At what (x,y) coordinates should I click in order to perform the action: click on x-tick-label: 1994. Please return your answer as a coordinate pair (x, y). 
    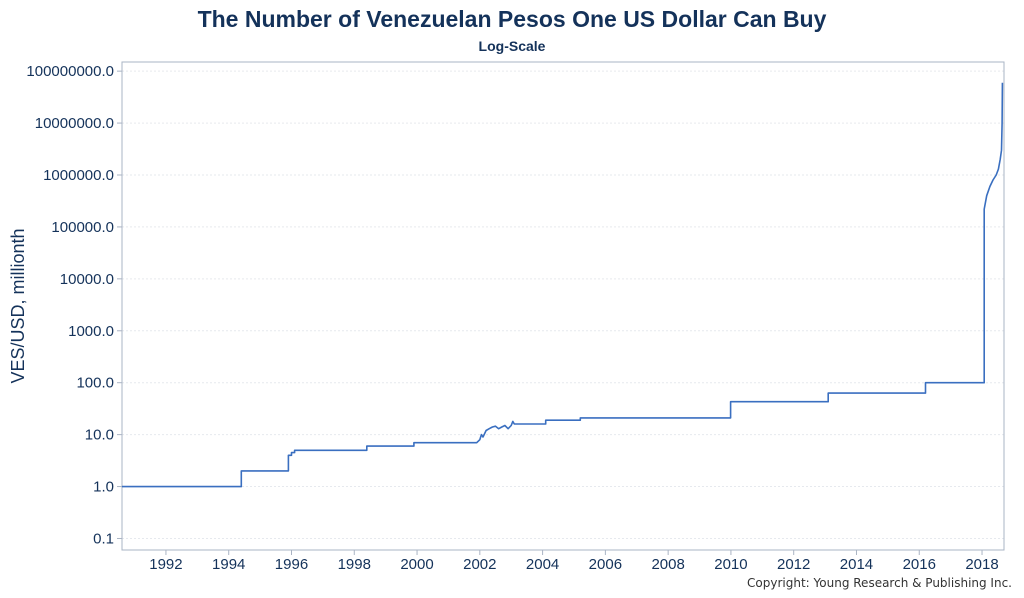
    Looking at the image, I should click on (228, 564).